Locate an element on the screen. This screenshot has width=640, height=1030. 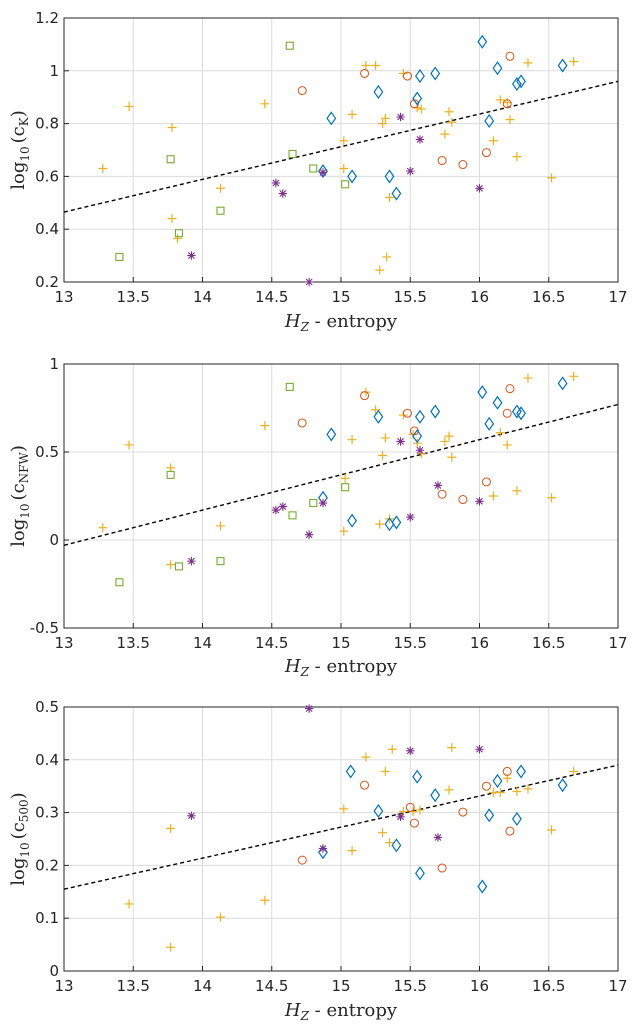
y-tick-label: 0.6 is located at coordinates (47, 176).